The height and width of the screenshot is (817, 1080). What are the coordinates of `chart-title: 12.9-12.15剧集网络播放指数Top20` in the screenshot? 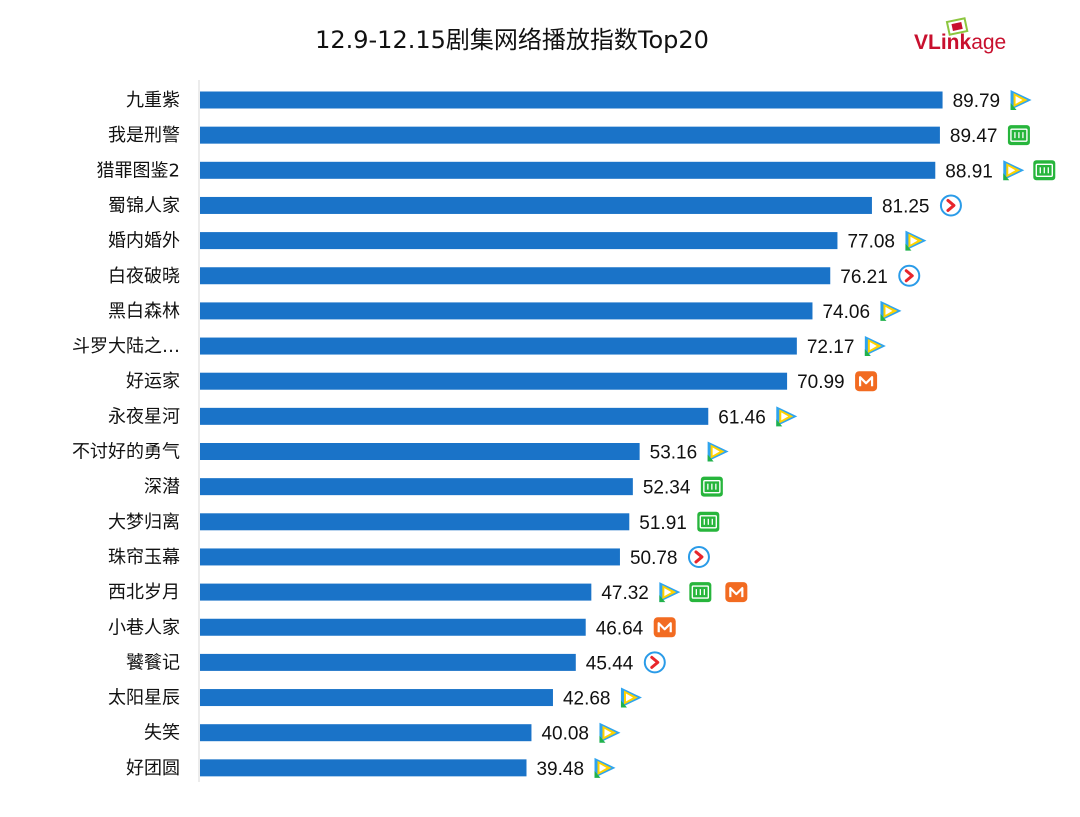 It's located at (512, 40).